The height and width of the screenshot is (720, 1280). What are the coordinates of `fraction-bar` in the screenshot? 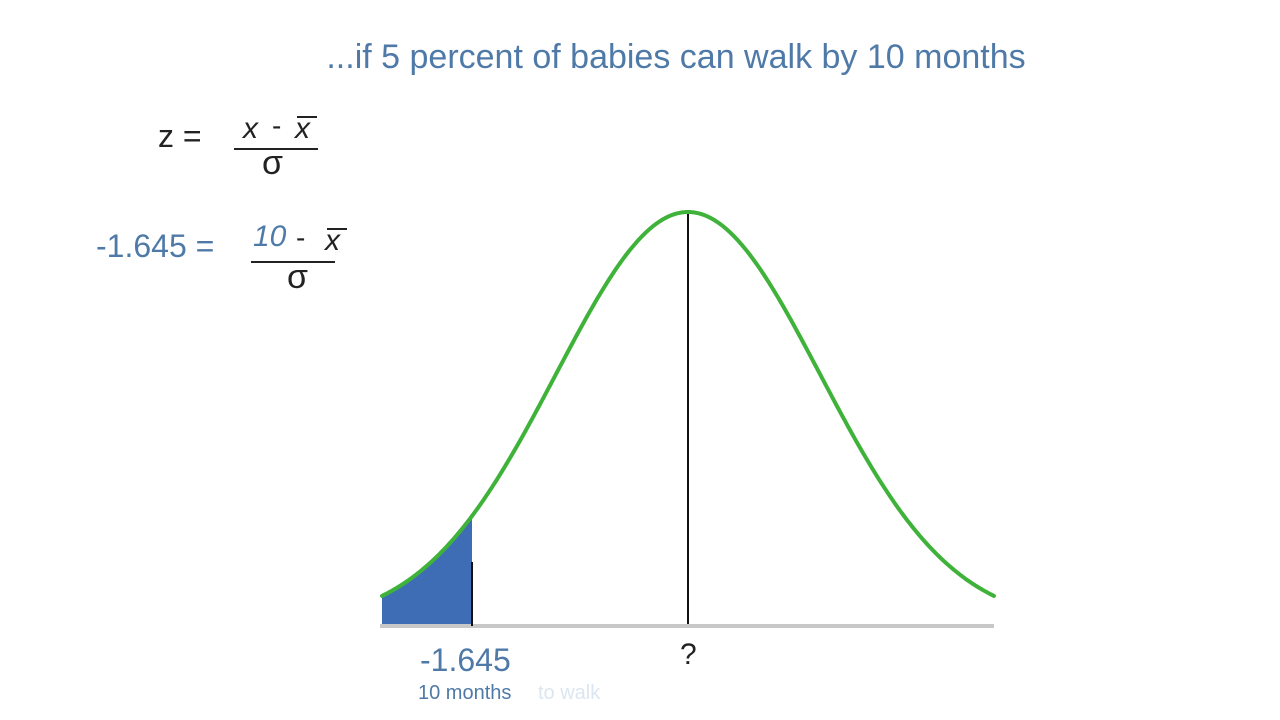 It's located at (276, 149).